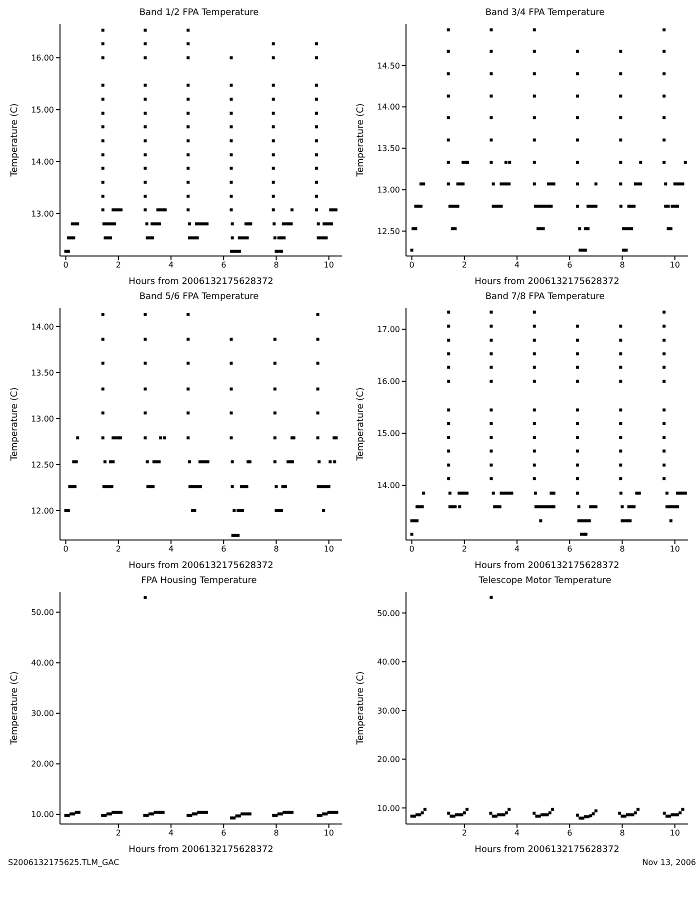 Image resolution: width=700 pixels, height=900 pixels. Describe the element at coordinates (517, 549) in the screenshot. I see `x-tick-label: 4` at that location.